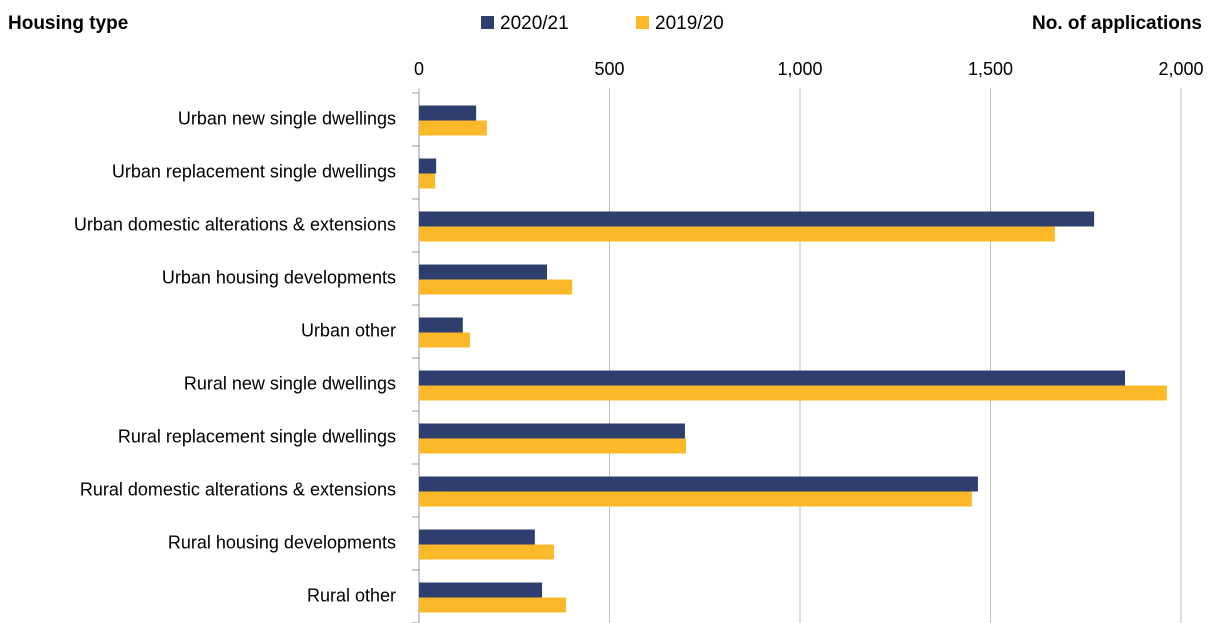 The height and width of the screenshot is (623, 1219). What do you see at coordinates (1117, 23) in the screenshot?
I see `x-axis-title: No. of applications` at bounding box center [1117, 23].